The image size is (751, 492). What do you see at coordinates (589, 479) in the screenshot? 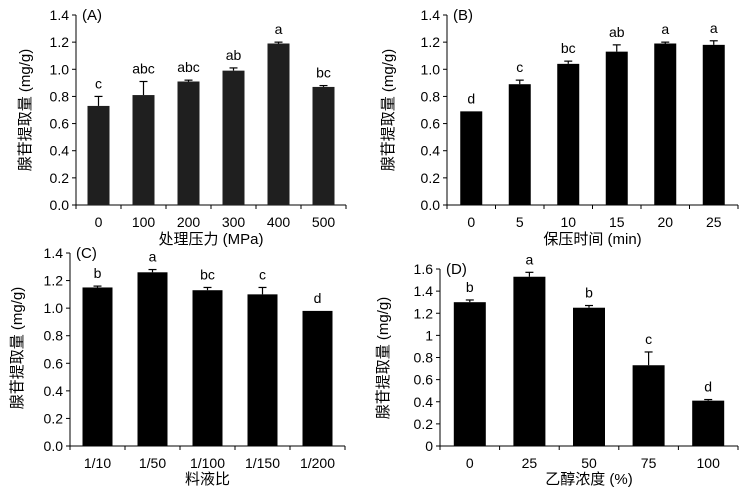
I see `x-axis-title: 乙醇浓度 (%)` at bounding box center [589, 479].